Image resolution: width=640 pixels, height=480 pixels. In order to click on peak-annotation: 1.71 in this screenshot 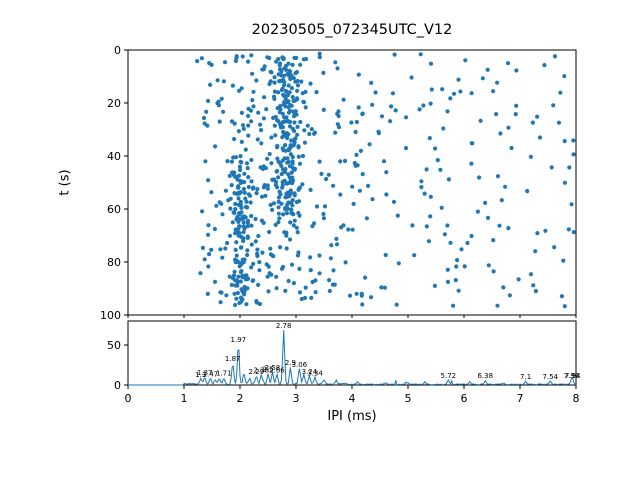, I will do `click(224, 374)`.